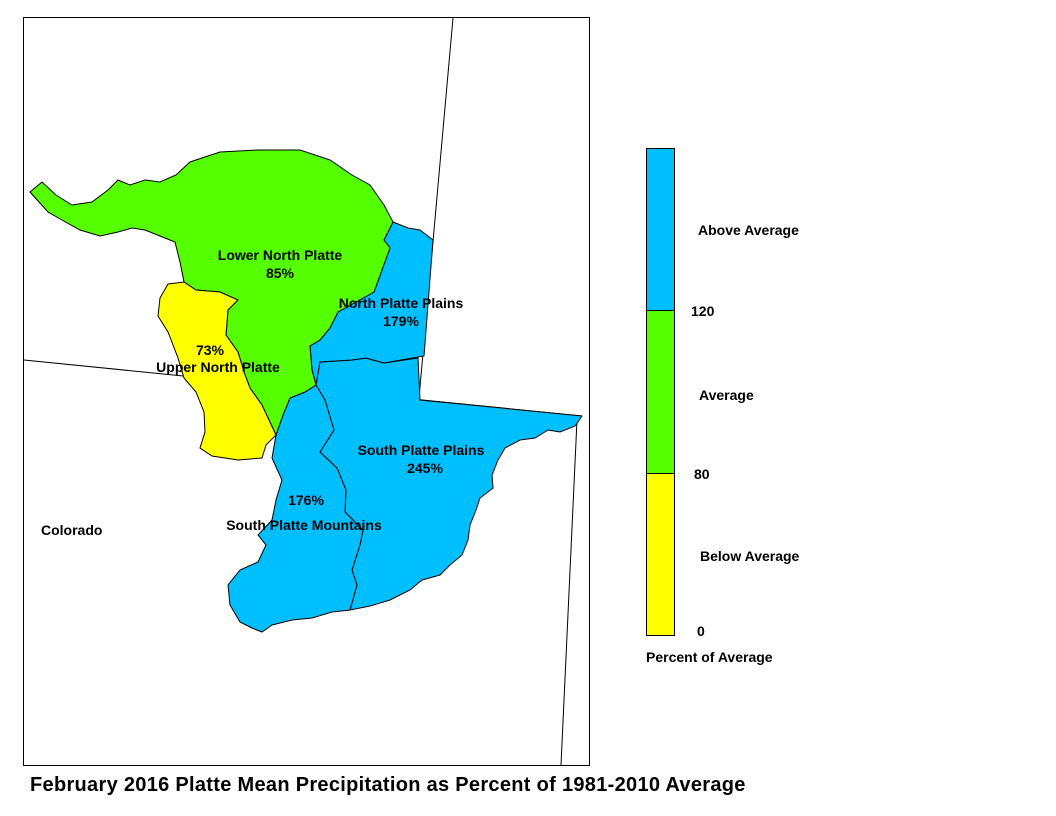 The height and width of the screenshot is (816, 1056). Describe the element at coordinates (702, 474) in the screenshot. I see `legend-break-80: 80` at that location.